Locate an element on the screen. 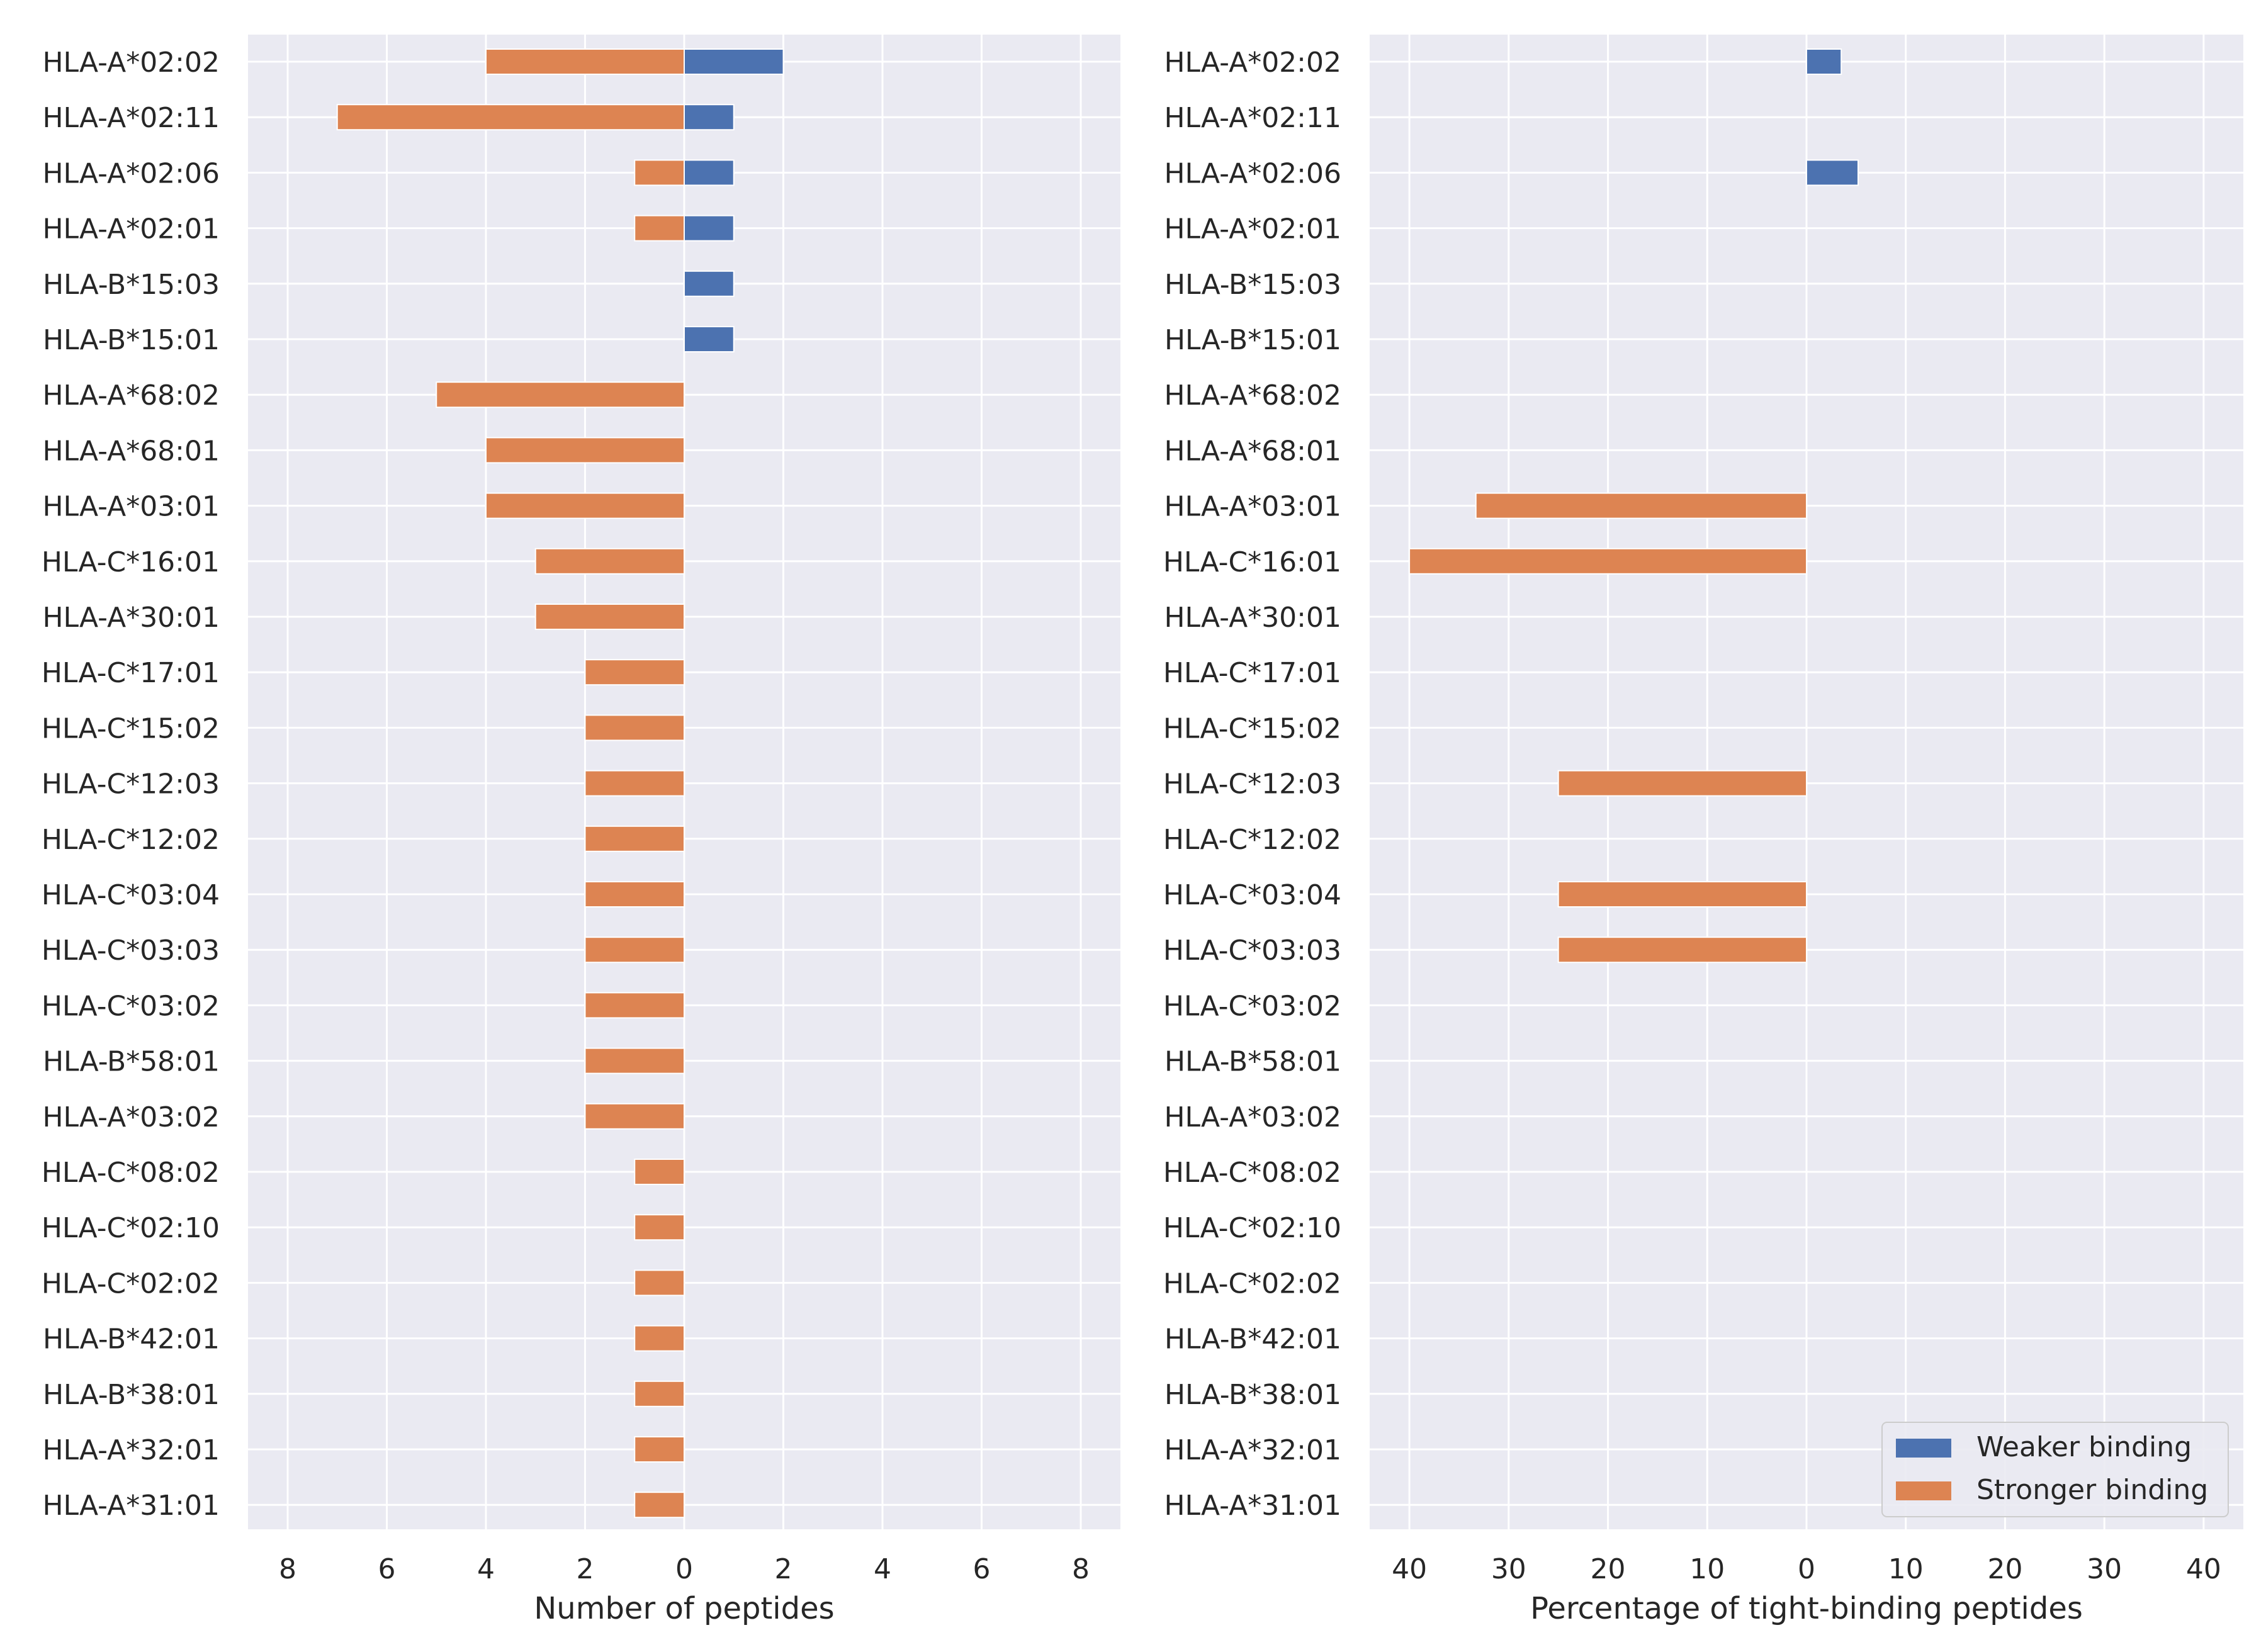 This screenshot has height=1652, width=2266. y-tick-label: HLA-C*15:02 is located at coordinates (131, 728).